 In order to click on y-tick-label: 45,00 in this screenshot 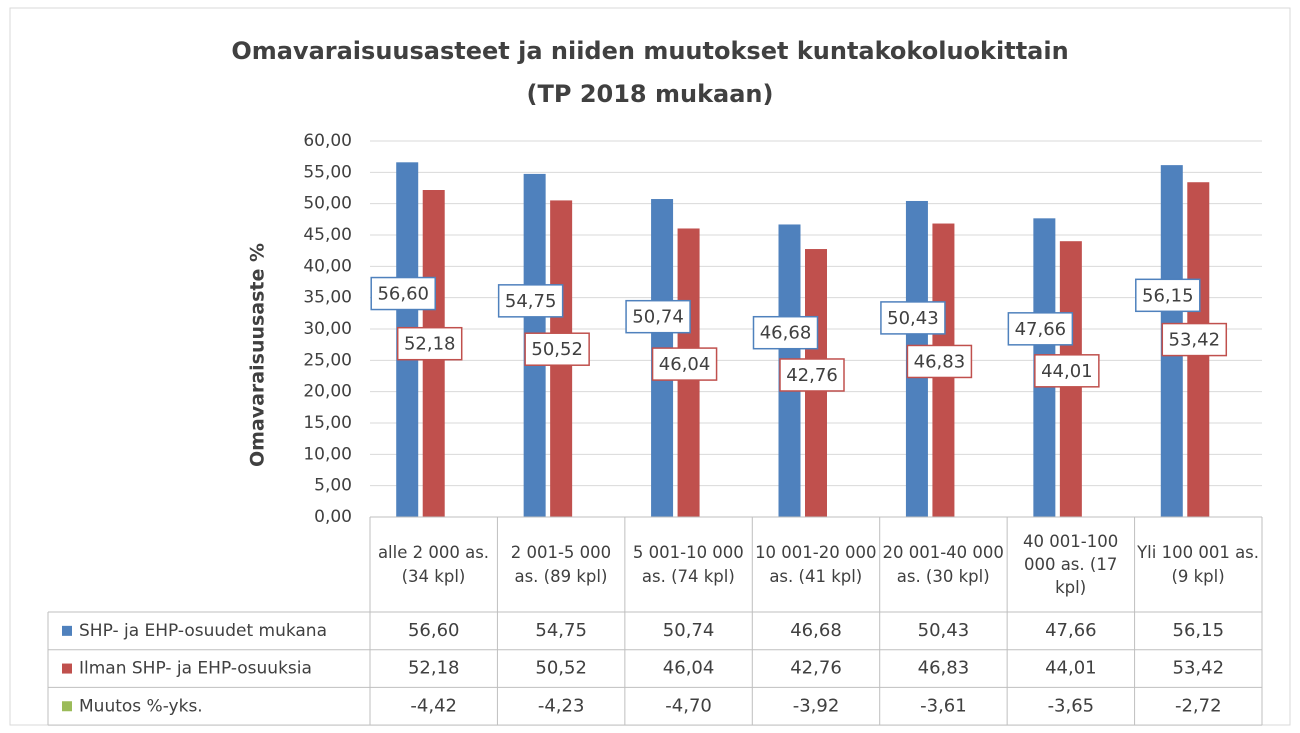, I will do `click(327, 235)`.